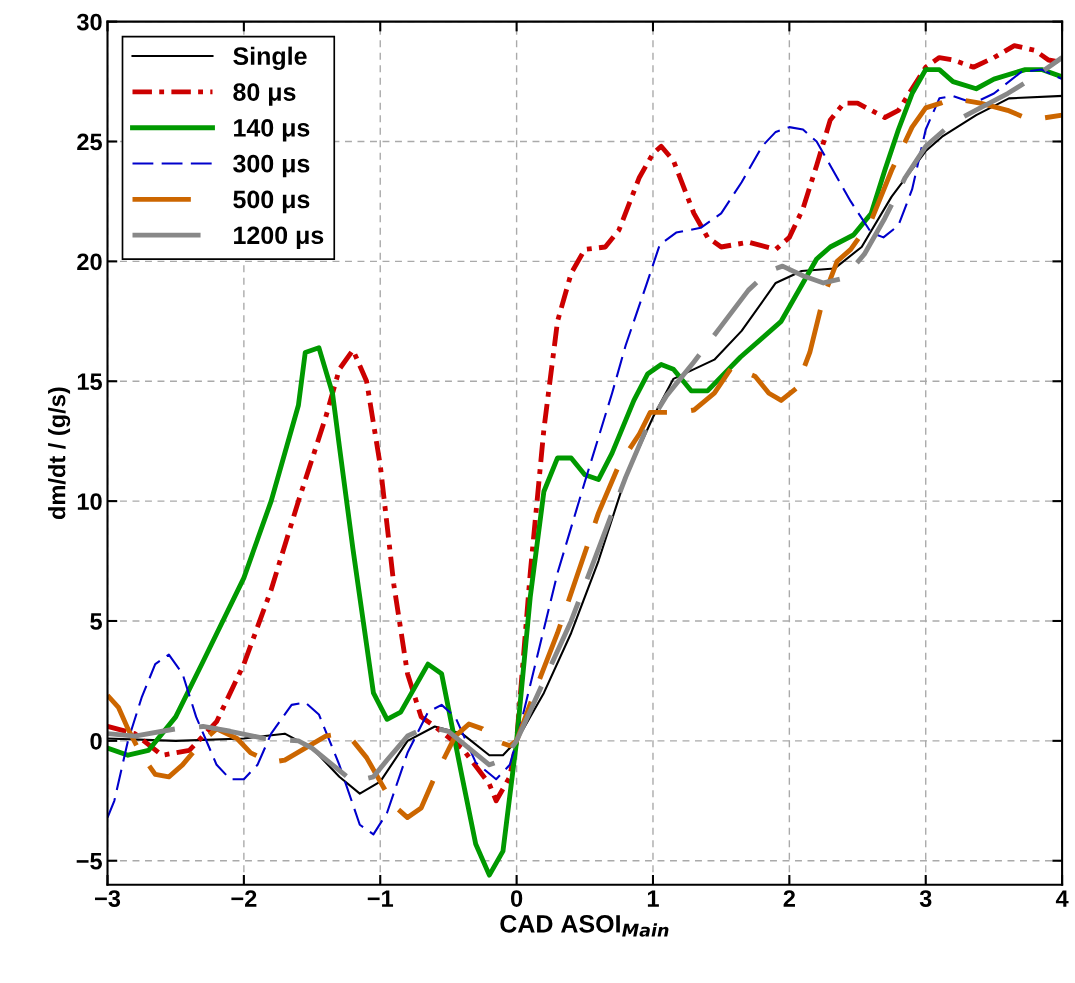  What do you see at coordinates (89, 262) in the screenshot?
I see `y-tick-label: 20` at bounding box center [89, 262].